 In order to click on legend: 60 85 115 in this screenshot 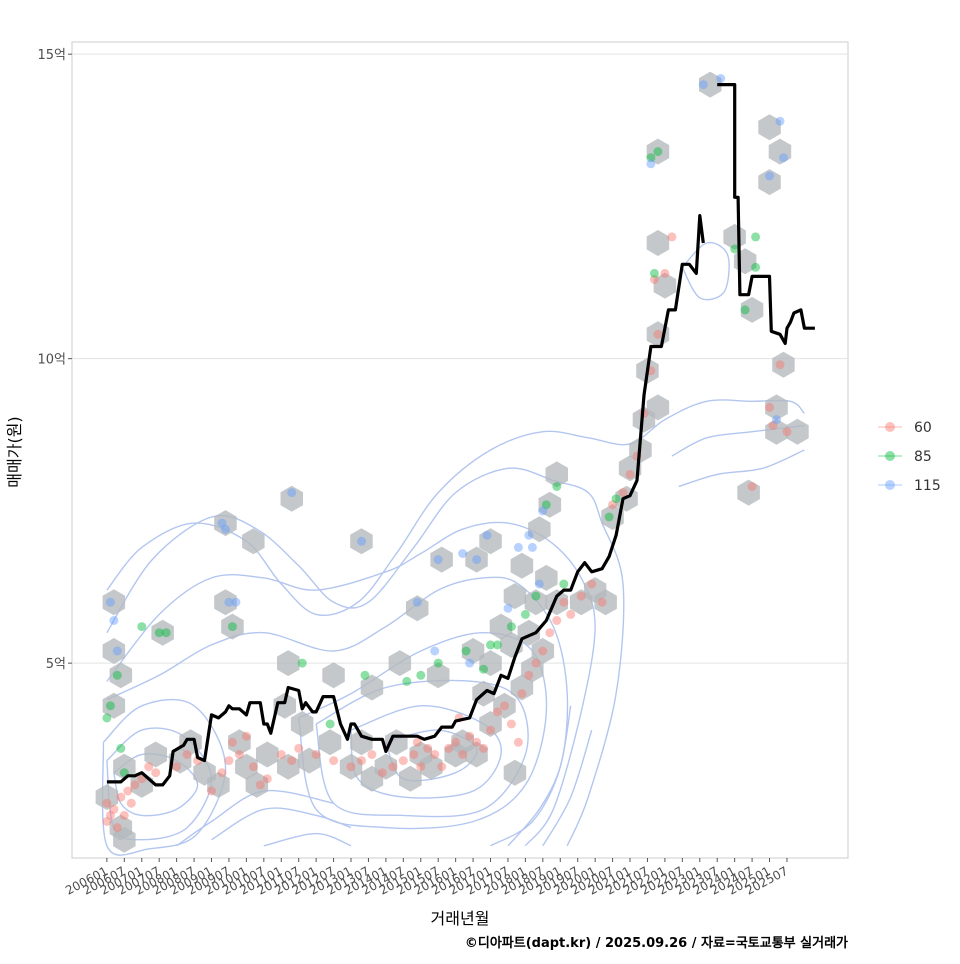, I will do `click(909, 457)`.